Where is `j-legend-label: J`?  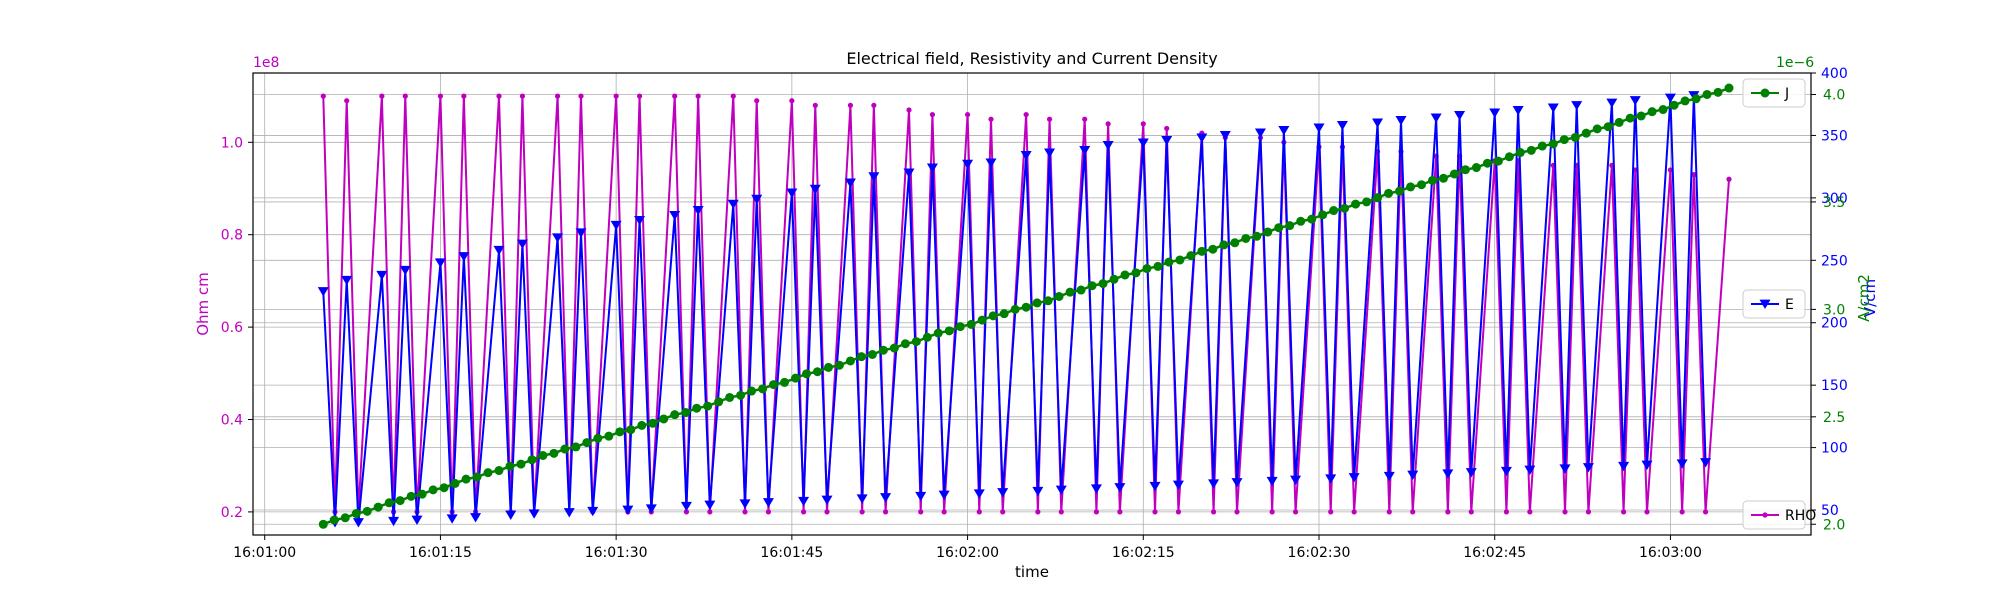
j-legend-label: J is located at coordinates (1786, 94).